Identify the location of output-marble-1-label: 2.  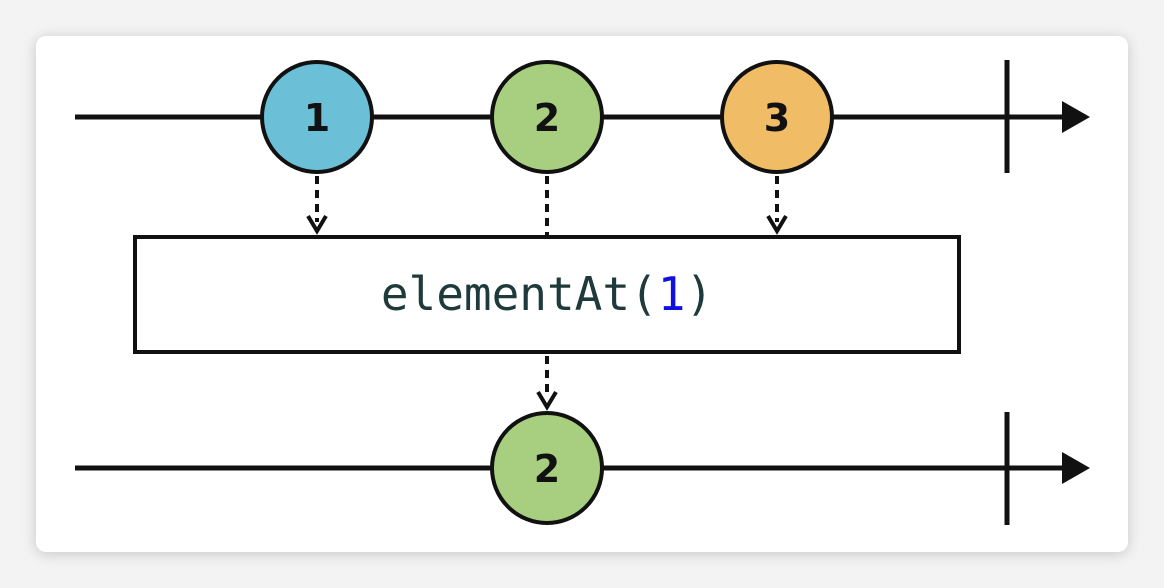
(547, 469).